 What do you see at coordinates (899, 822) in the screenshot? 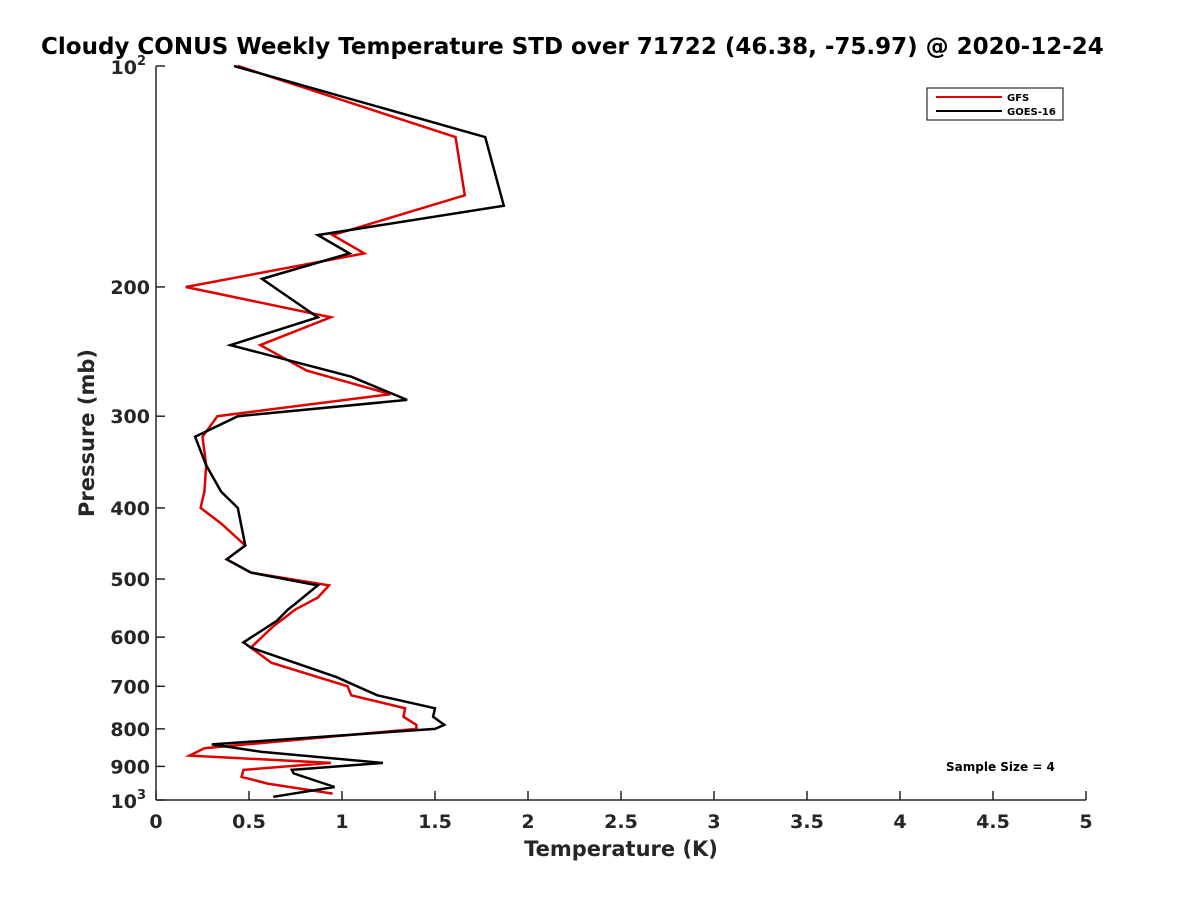
I see `x-tick-label: 4` at bounding box center [899, 822].